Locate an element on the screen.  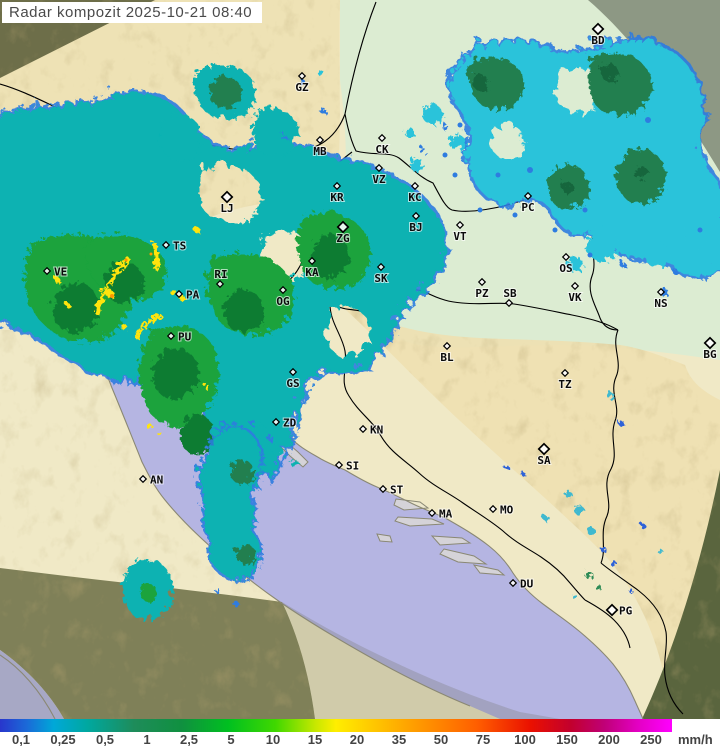
city-bd: BD is located at coordinates (598, 35).